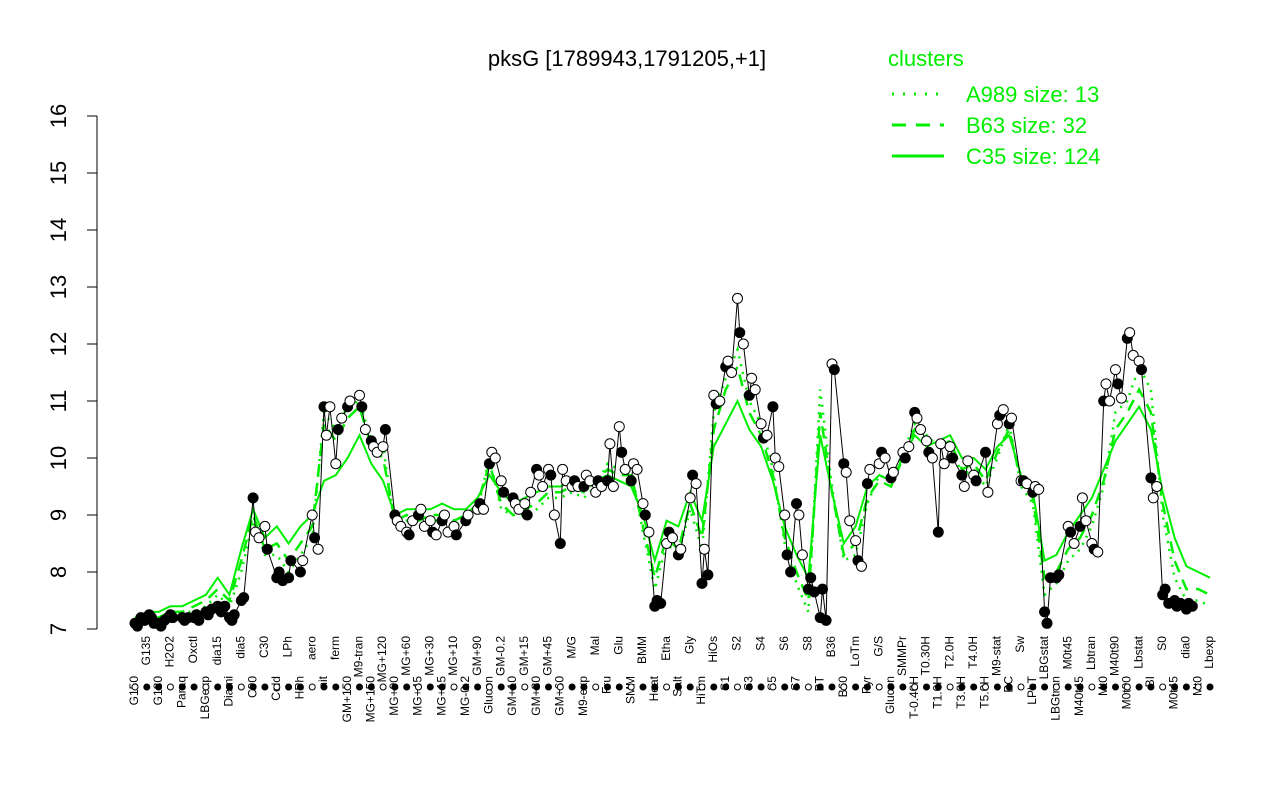  What do you see at coordinates (926, 655) in the screenshot?
I see `x-tick-label: T0.30H` at bounding box center [926, 655].